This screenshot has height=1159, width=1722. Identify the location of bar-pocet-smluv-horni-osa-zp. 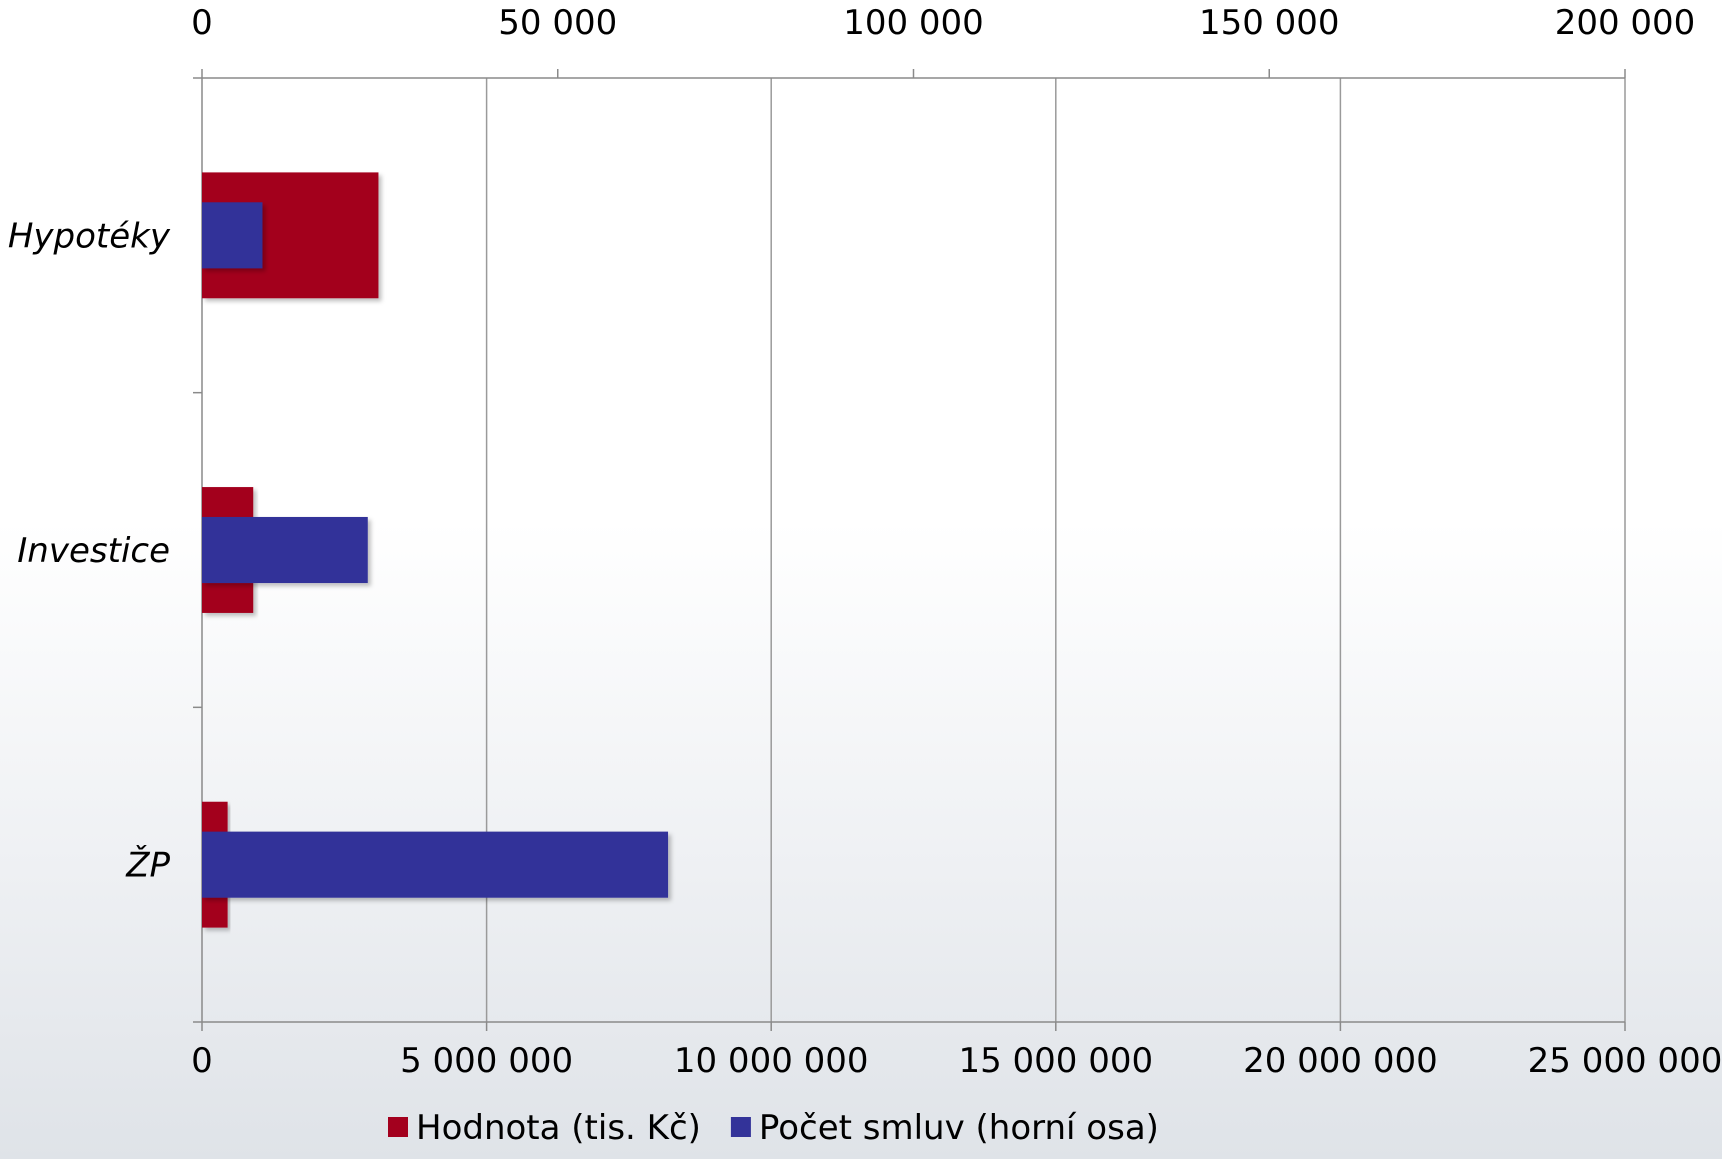
(435, 864).